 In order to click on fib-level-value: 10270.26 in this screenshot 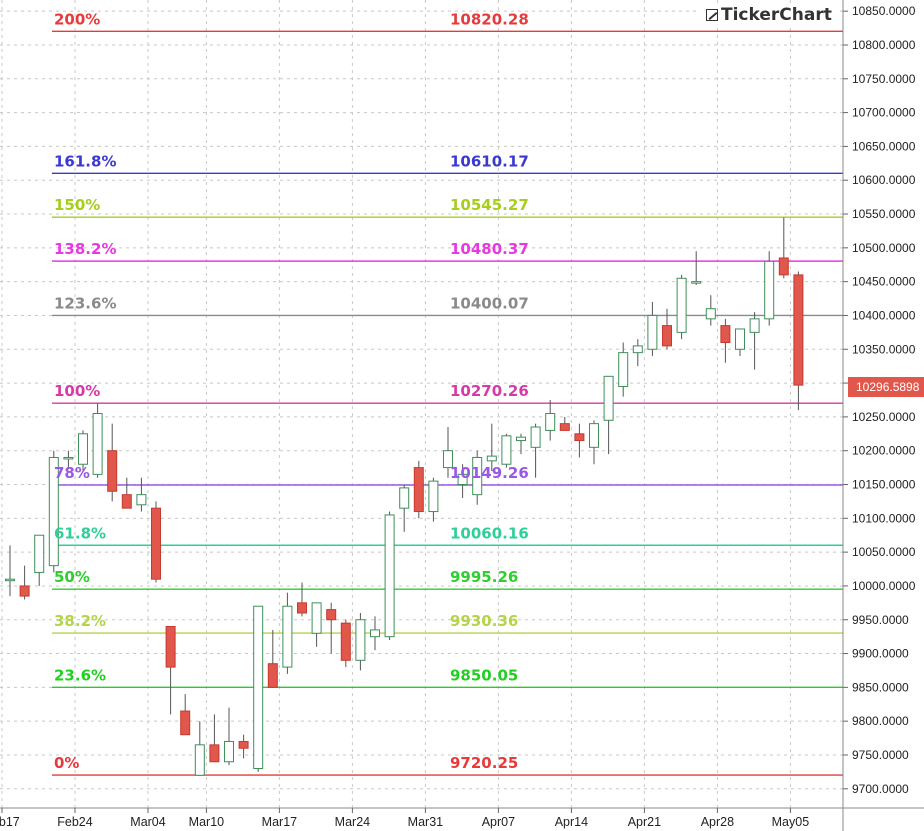, I will do `click(489, 391)`.